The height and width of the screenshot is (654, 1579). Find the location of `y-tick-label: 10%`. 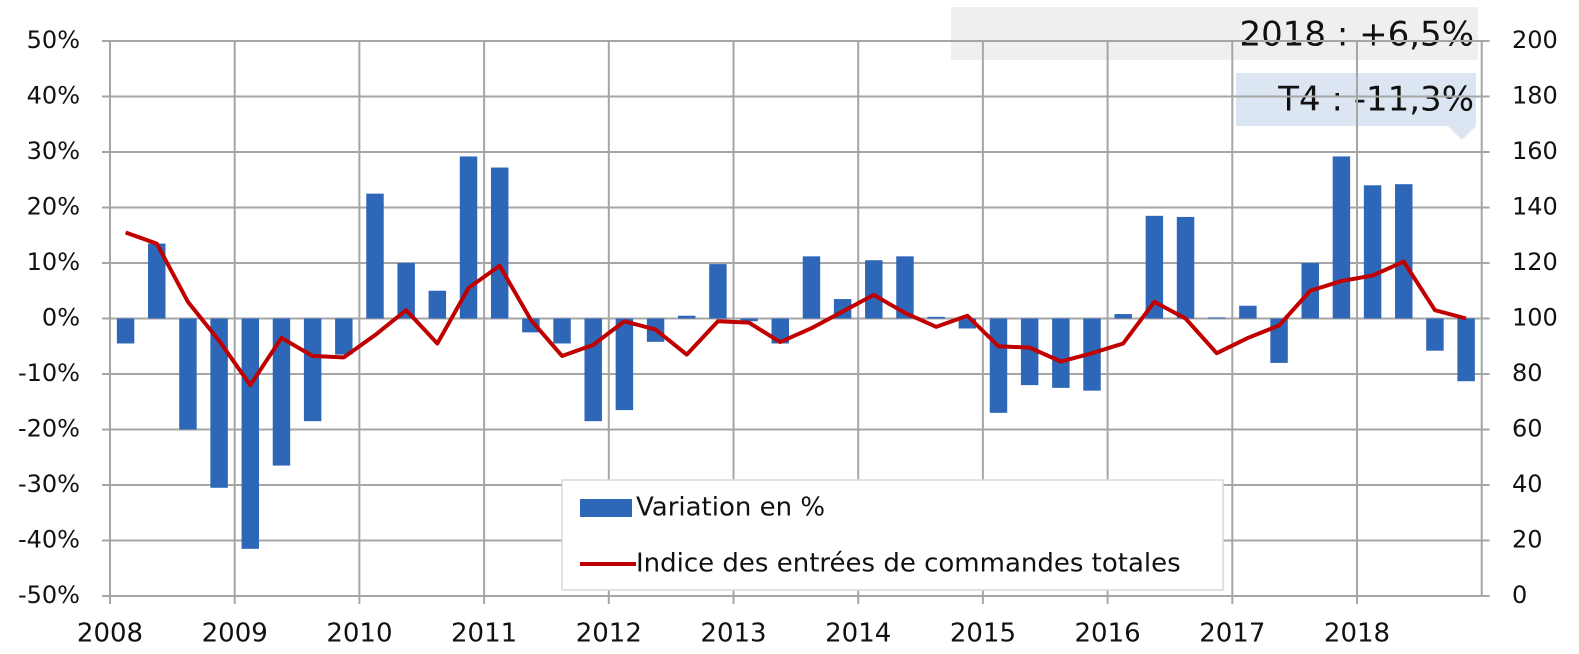

y-tick-label: 10% is located at coordinates (53, 262).